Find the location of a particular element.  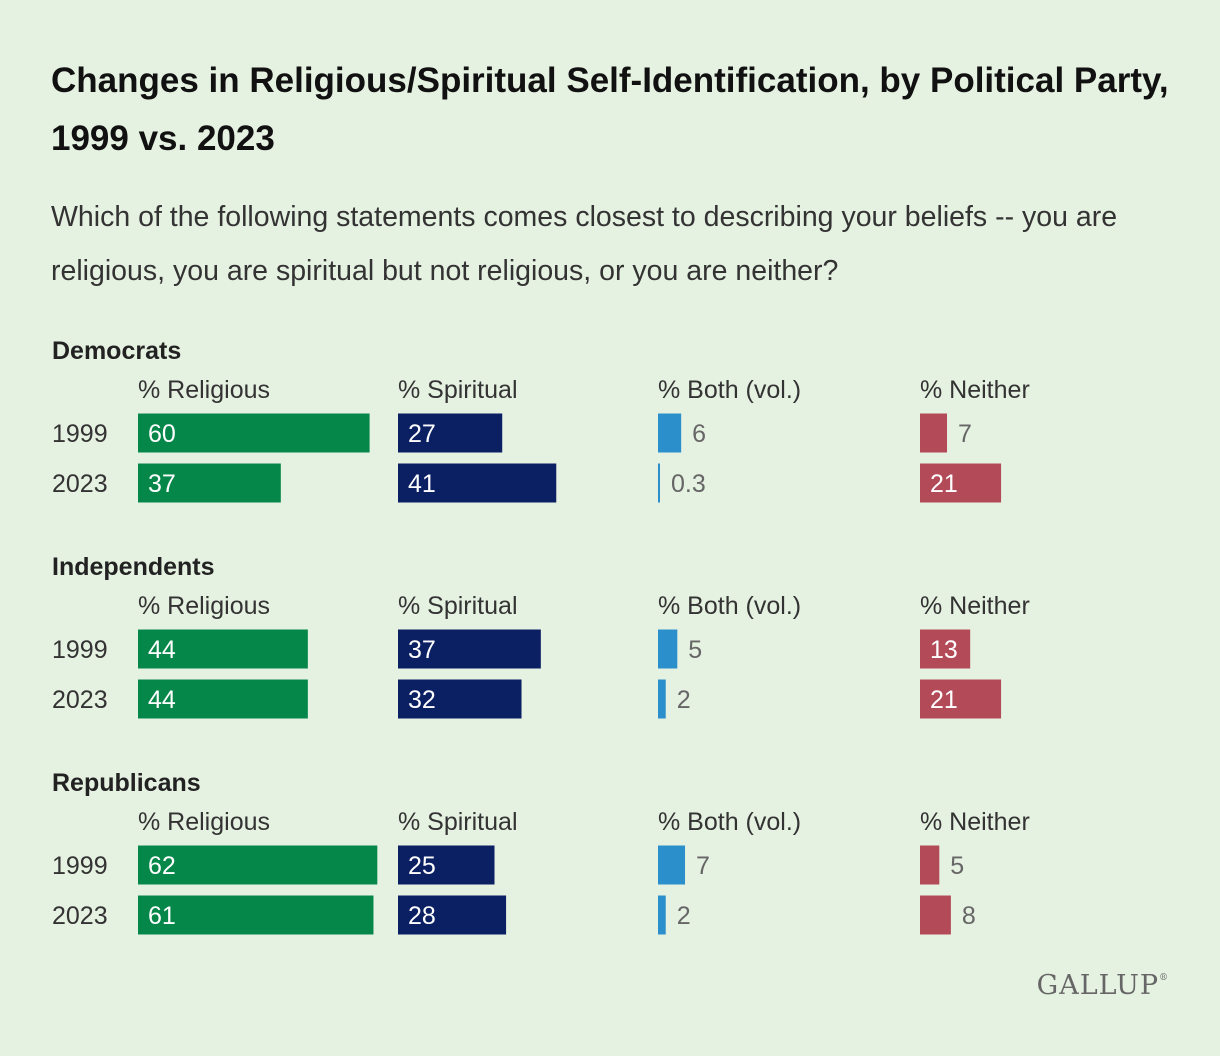

data-label-republicans-2023-neither: 8 is located at coordinates (969, 916).